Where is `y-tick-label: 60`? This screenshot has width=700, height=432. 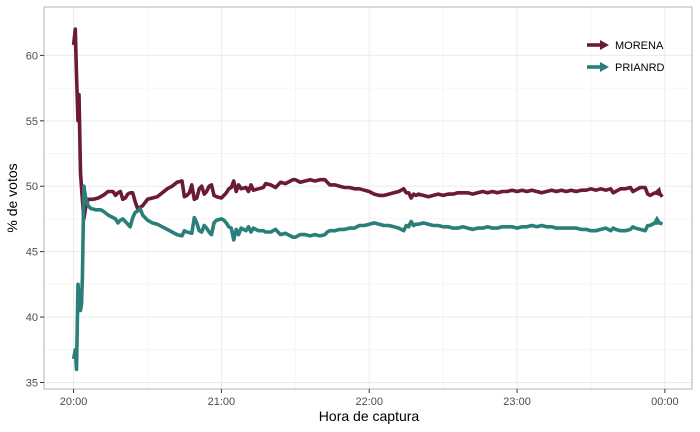
y-tick-label: 60 is located at coordinates (32, 56).